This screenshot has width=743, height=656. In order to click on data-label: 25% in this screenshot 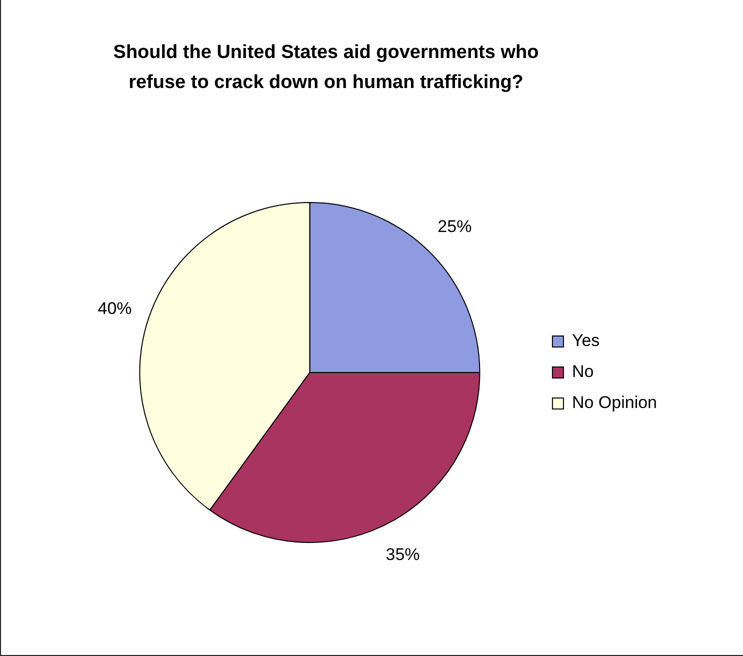, I will do `click(455, 226)`.